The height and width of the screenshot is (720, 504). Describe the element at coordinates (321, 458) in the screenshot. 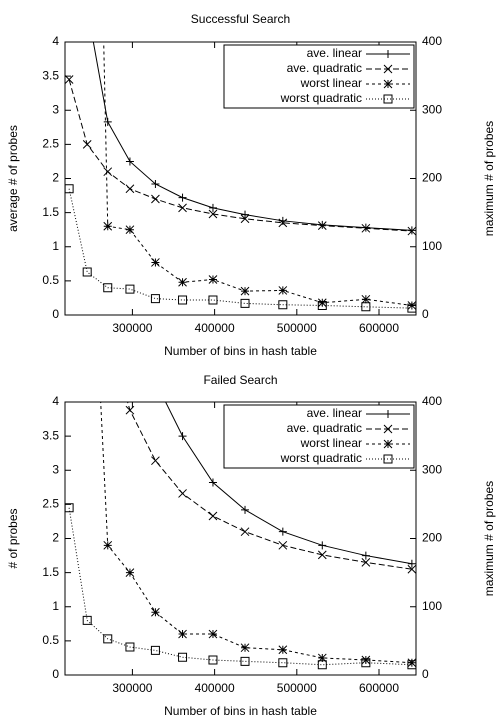

I see `legend-label: worst quadratic` at that location.